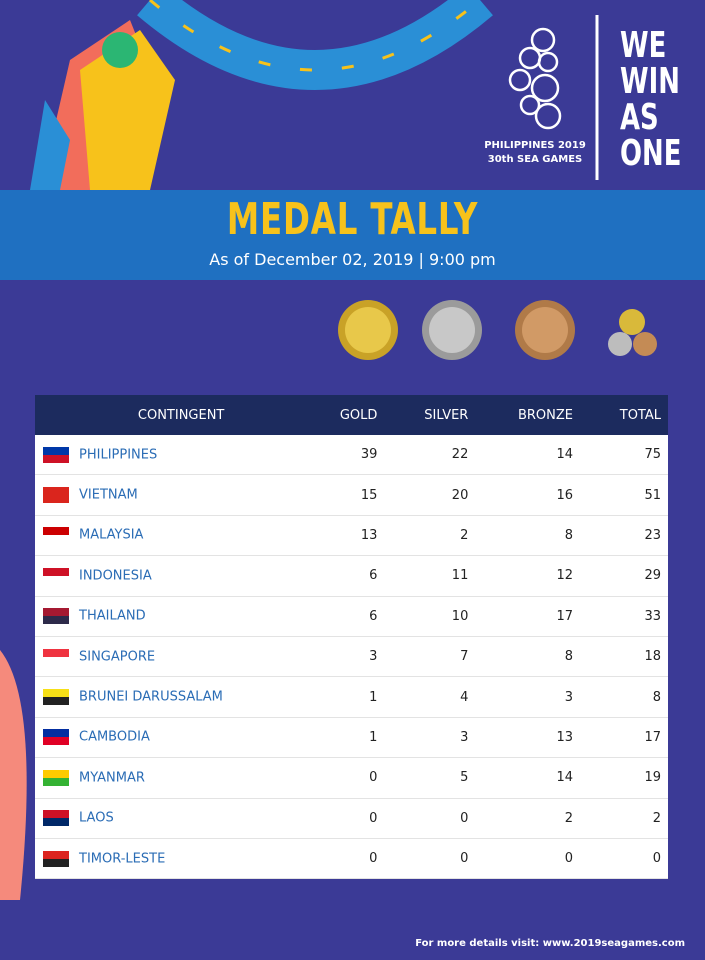 Image resolution: width=705 pixels, height=960 pixels. I want to click on country-cell: MALAYSIA, so click(178, 536).